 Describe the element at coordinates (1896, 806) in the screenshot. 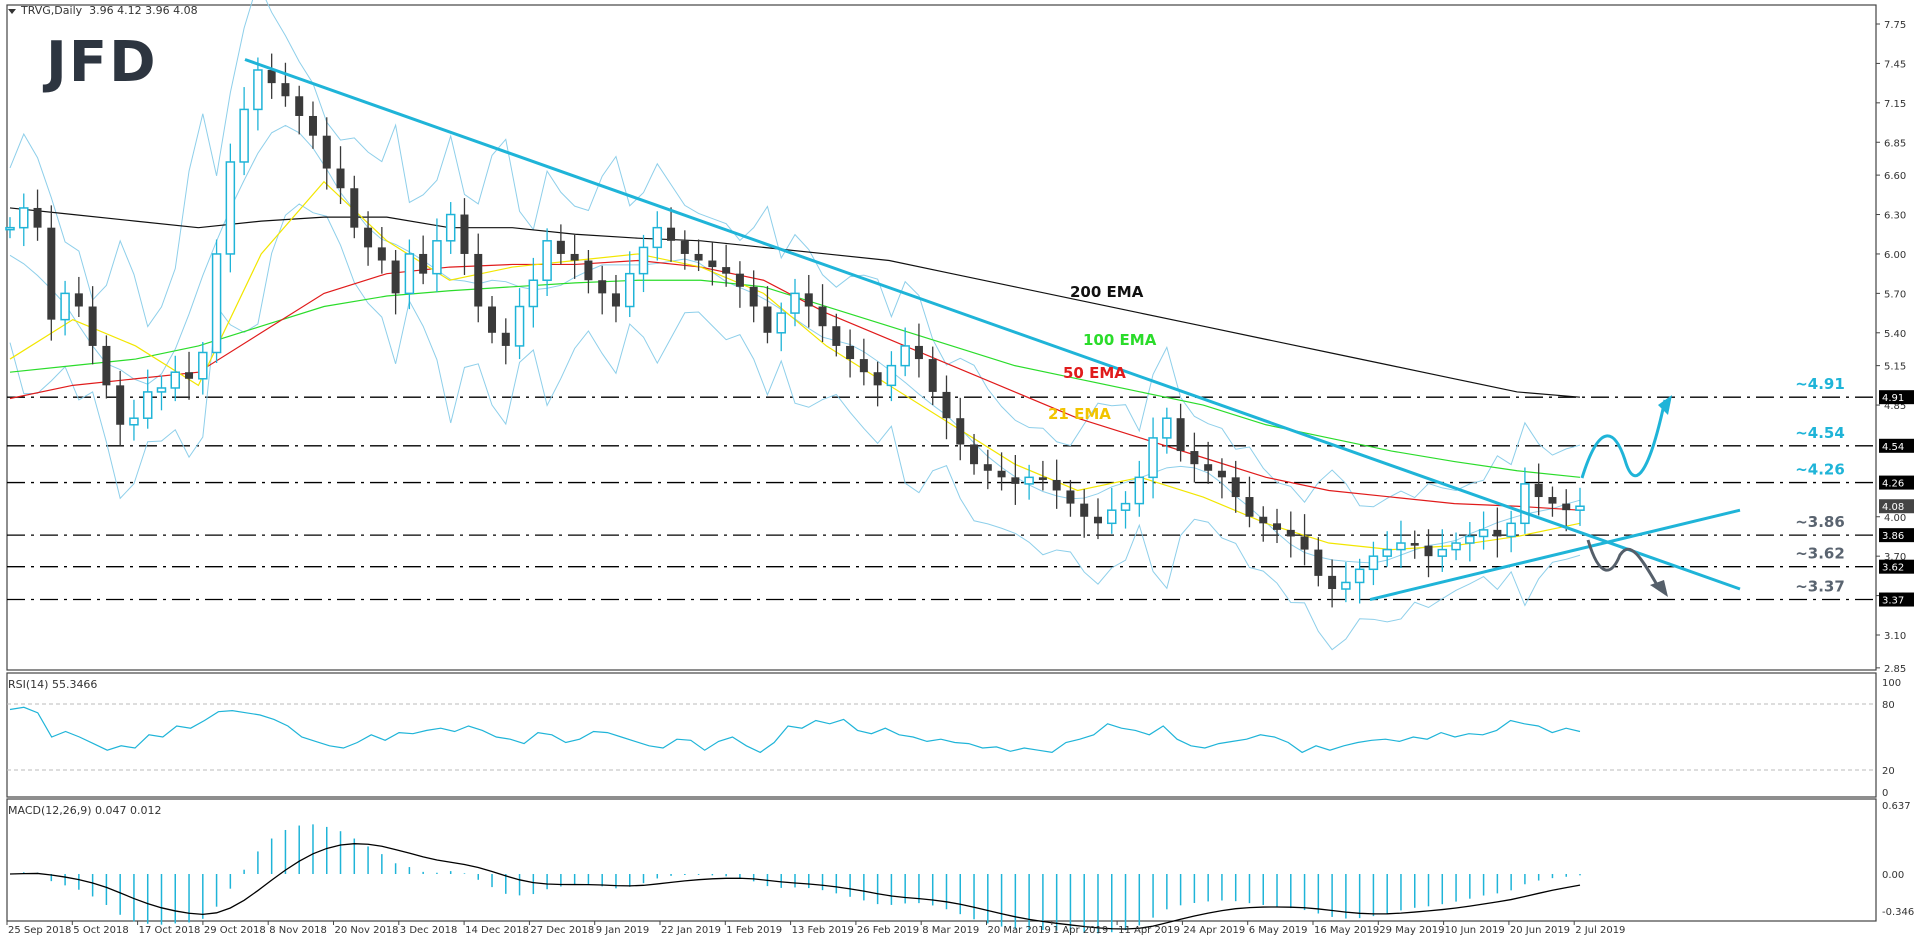

I see `svg-text: 0.637` at that location.